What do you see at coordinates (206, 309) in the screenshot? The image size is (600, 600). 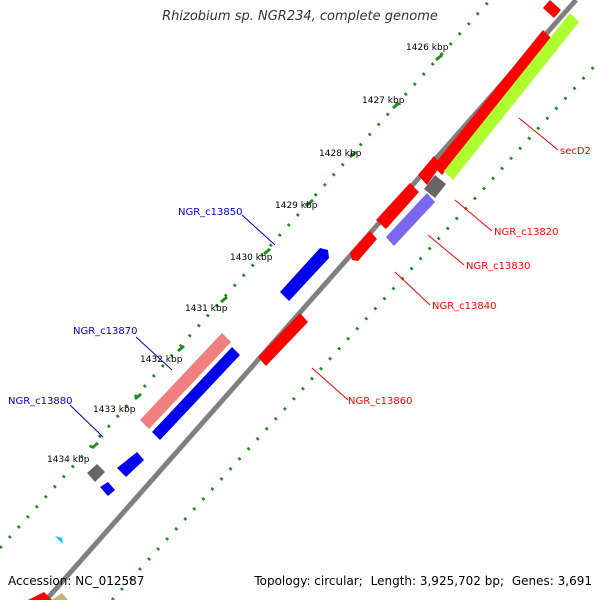 I see `tick-label: 1431 kbp` at bounding box center [206, 309].